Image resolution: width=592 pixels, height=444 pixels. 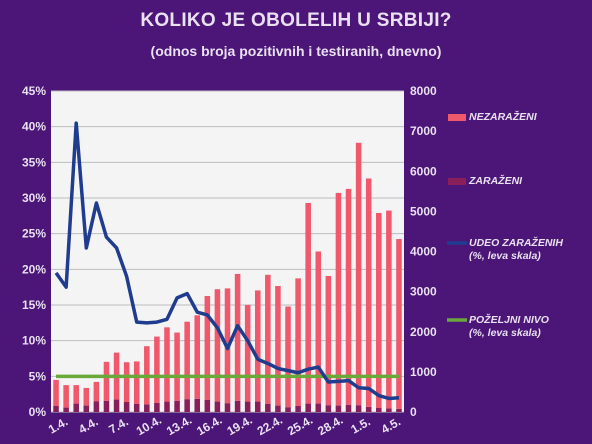 What do you see at coordinates (423, 91) in the screenshot?
I see `right-axis-tick-label: 8000` at bounding box center [423, 91].